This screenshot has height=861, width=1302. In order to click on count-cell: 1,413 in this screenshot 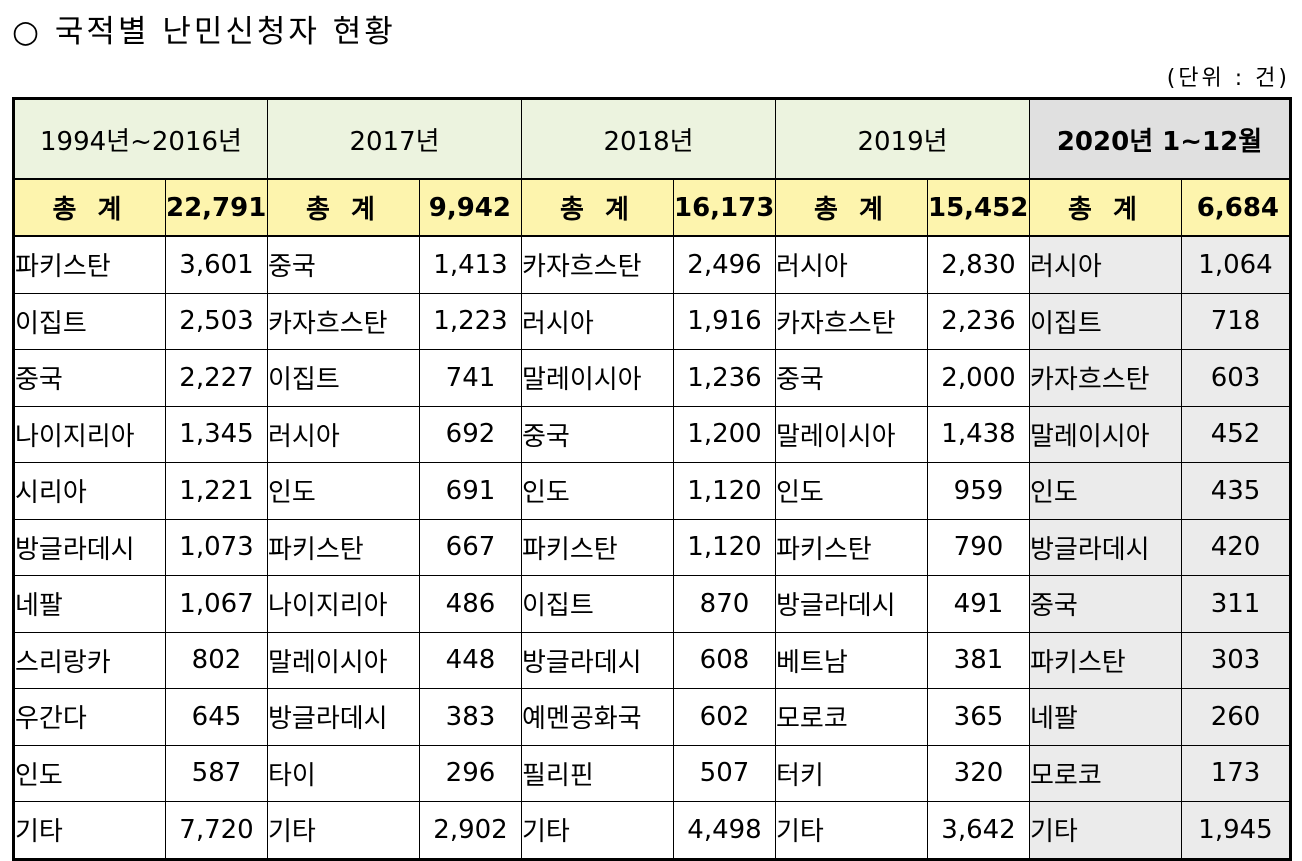, I will do `click(470, 264)`.